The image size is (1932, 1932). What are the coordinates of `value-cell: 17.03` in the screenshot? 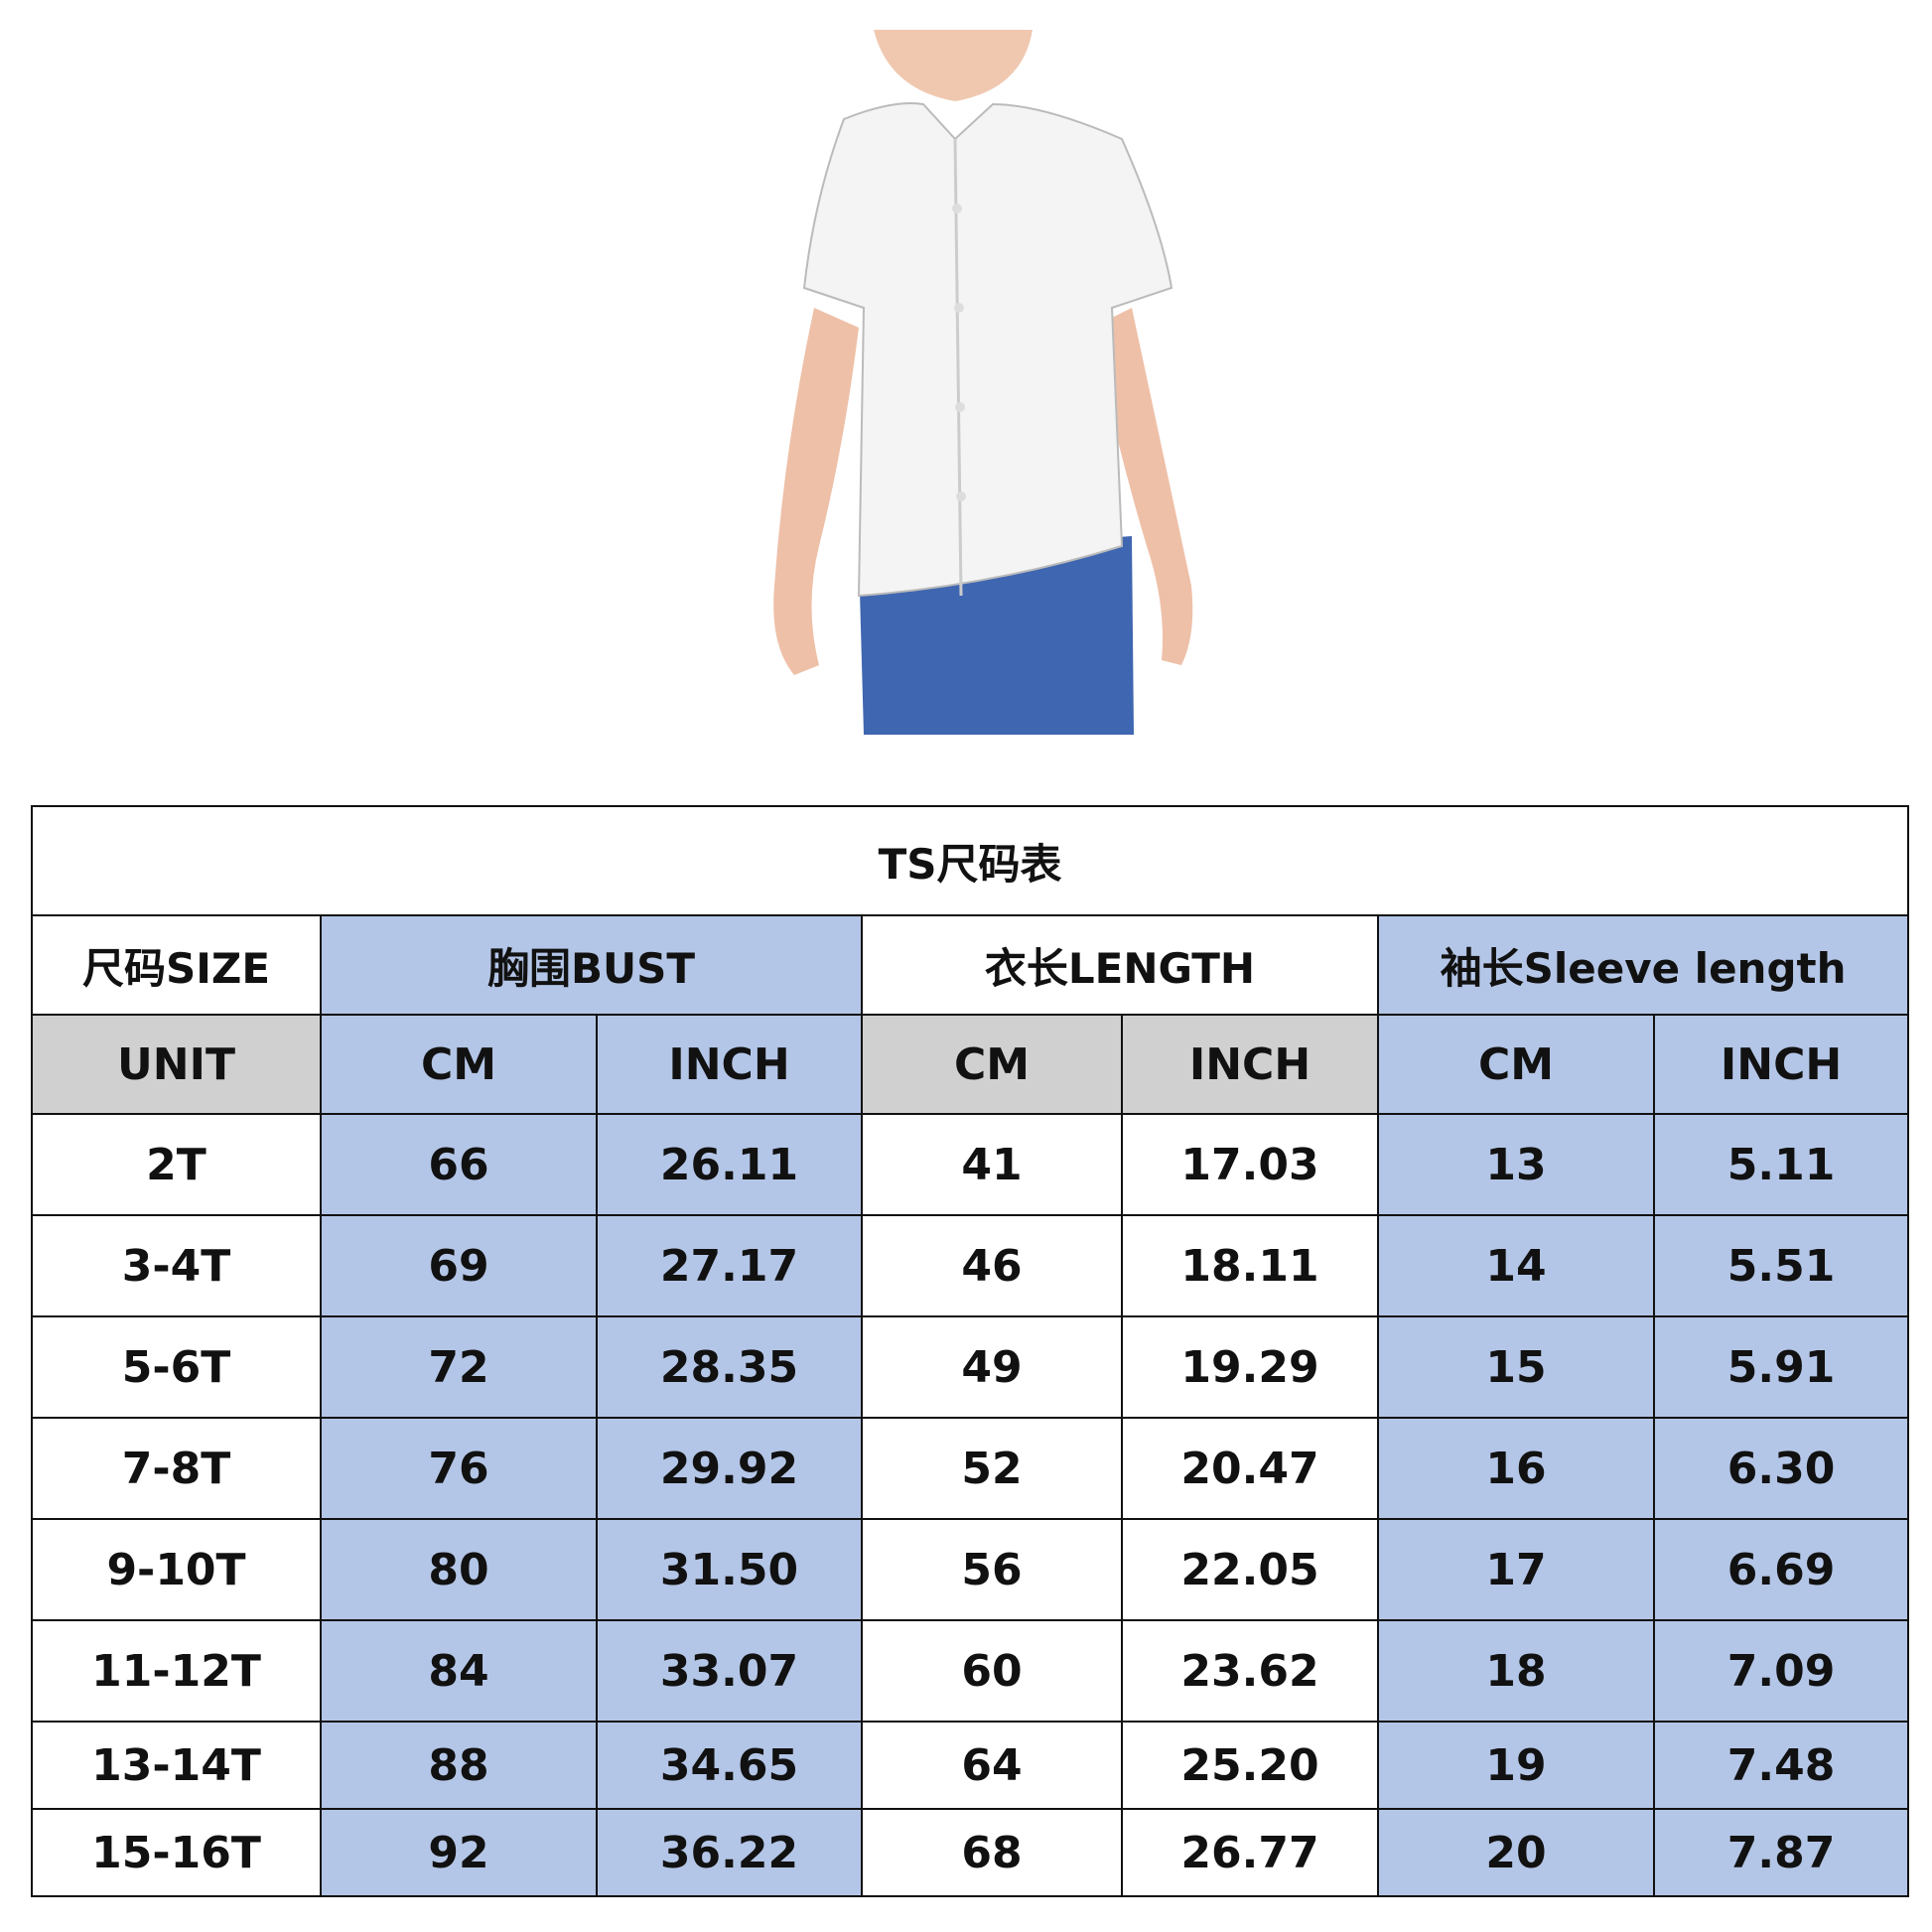 It's located at (1250, 1164).